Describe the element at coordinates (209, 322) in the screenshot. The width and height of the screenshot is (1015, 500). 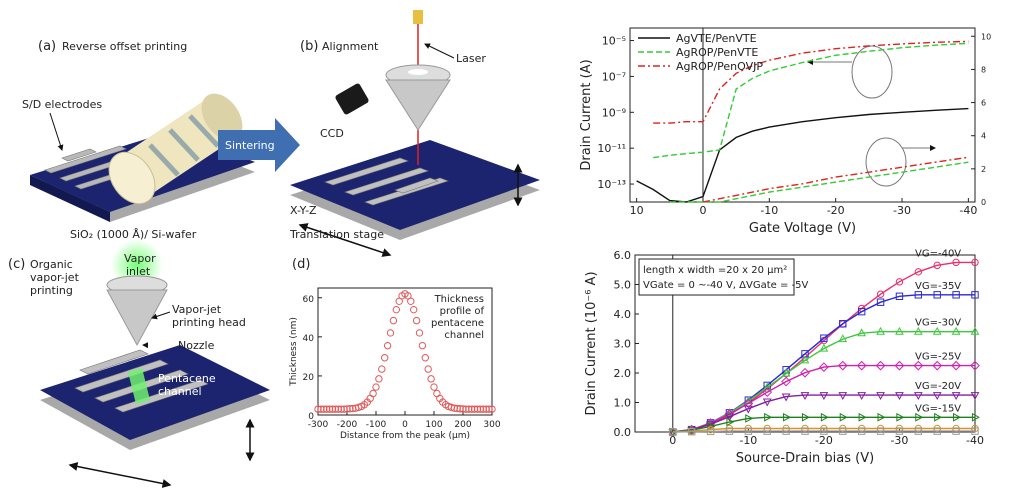
I see `callout: printing head` at that location.